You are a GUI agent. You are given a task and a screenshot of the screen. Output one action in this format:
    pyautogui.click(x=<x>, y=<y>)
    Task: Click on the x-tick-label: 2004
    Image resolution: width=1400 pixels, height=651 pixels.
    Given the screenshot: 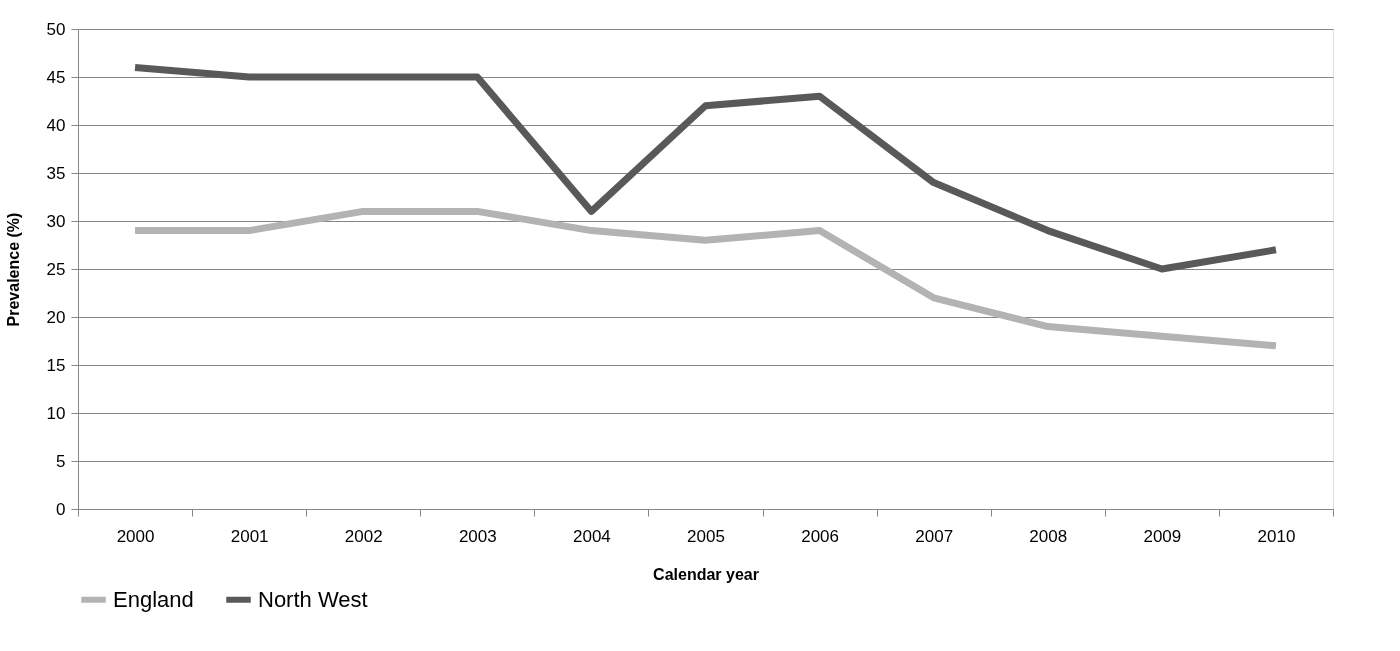 What is the action you would take?
    pyautogui.click(x=592, y=536)
    